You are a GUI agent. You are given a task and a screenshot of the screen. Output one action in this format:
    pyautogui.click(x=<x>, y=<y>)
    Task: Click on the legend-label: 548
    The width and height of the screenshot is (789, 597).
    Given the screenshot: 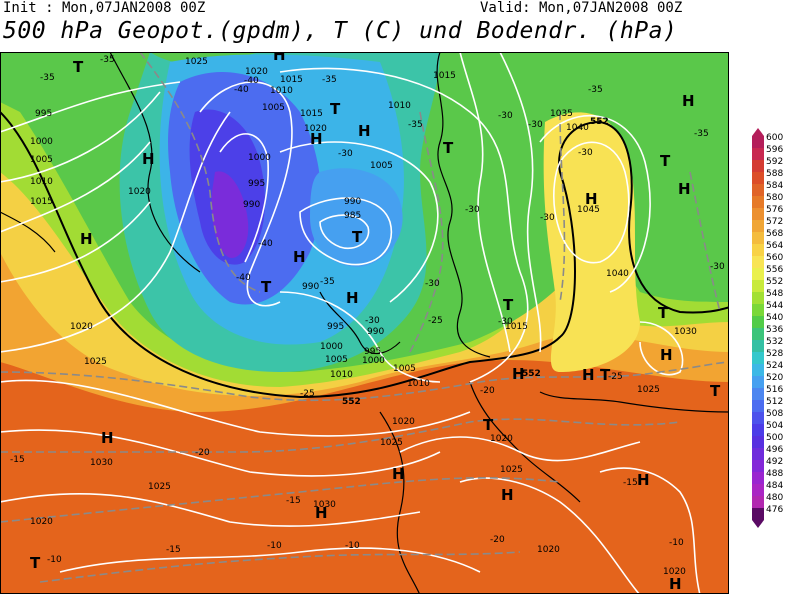 What is the action you would take?
    pyautogui.click(x=774, y=294)
    